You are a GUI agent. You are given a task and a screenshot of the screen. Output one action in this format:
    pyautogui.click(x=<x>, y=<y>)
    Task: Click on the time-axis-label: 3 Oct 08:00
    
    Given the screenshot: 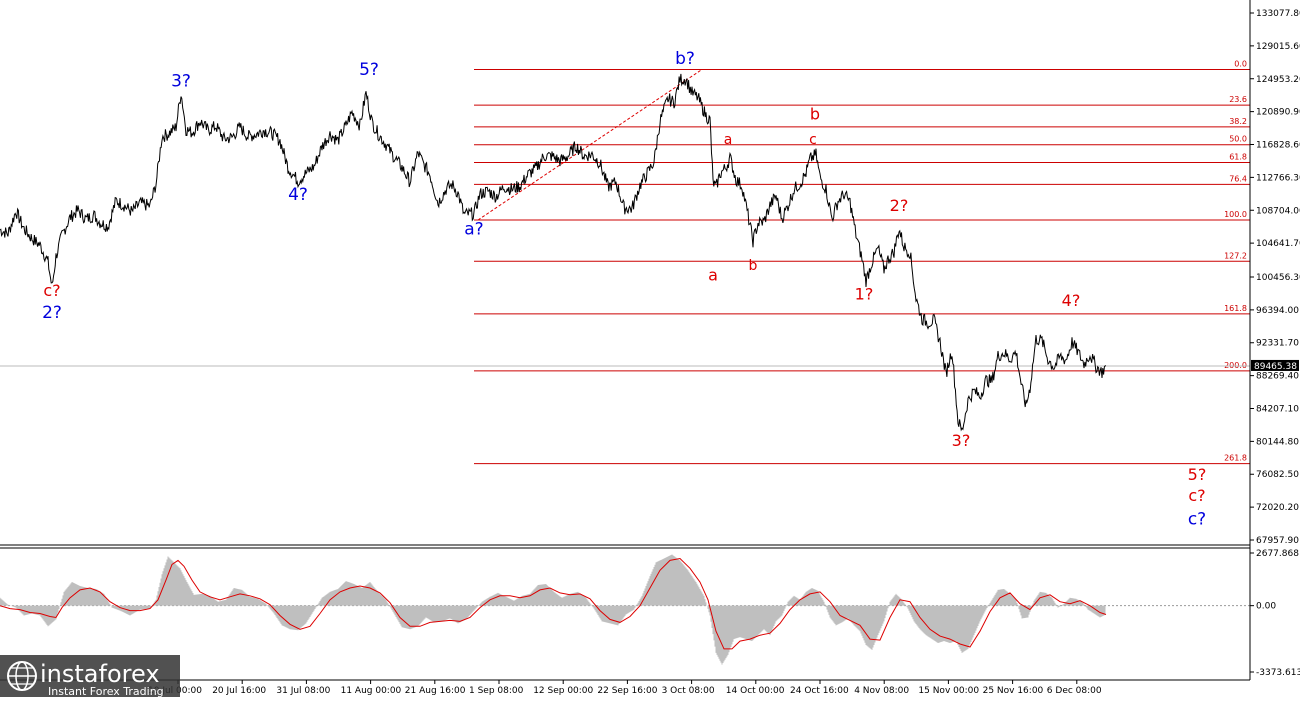 What is the action you would take?
    pyautogui.click(x=688, y=691)
    